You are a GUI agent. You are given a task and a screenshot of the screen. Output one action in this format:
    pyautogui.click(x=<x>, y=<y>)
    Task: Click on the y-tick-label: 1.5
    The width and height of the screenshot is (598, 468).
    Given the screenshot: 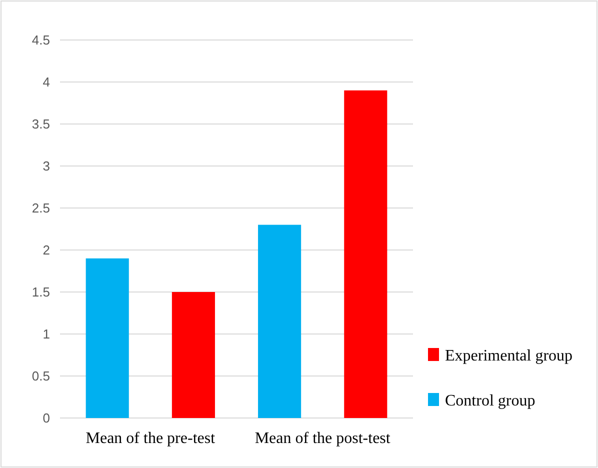 What is the action you would take?
    pyautogui.click(x=41, y=292)
    